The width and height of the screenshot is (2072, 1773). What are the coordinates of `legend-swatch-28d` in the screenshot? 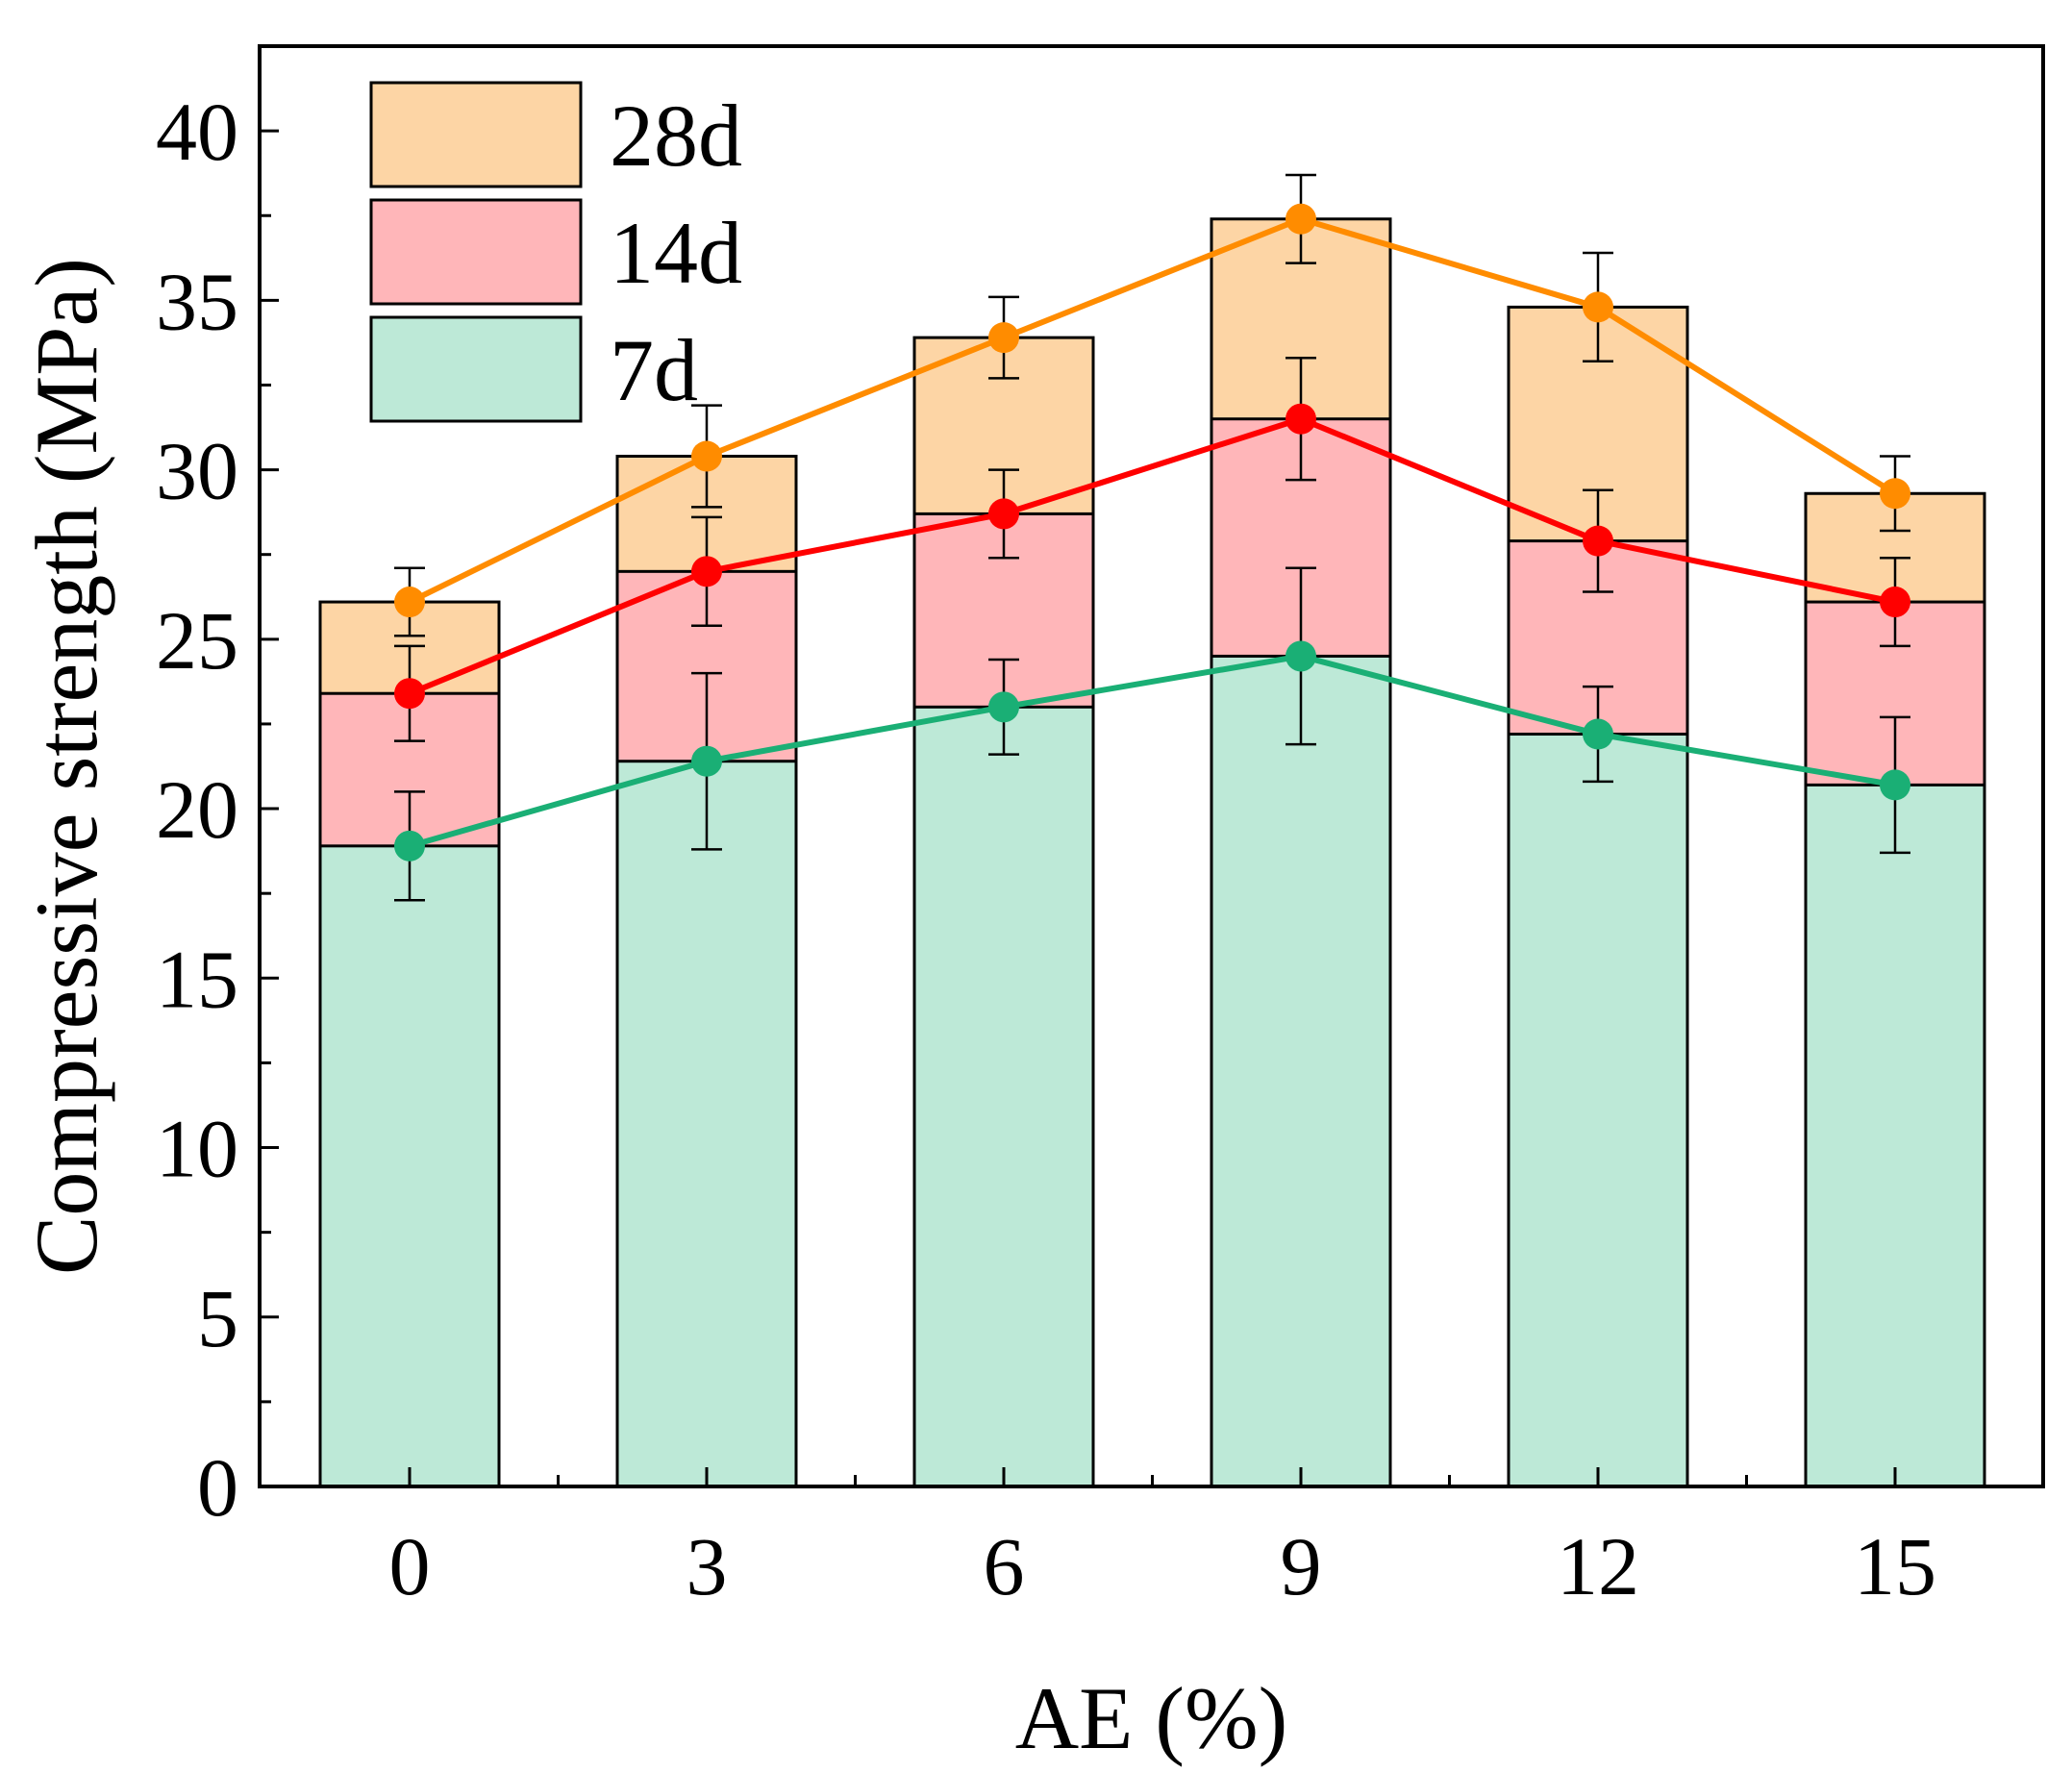 It's located at (476, 134).